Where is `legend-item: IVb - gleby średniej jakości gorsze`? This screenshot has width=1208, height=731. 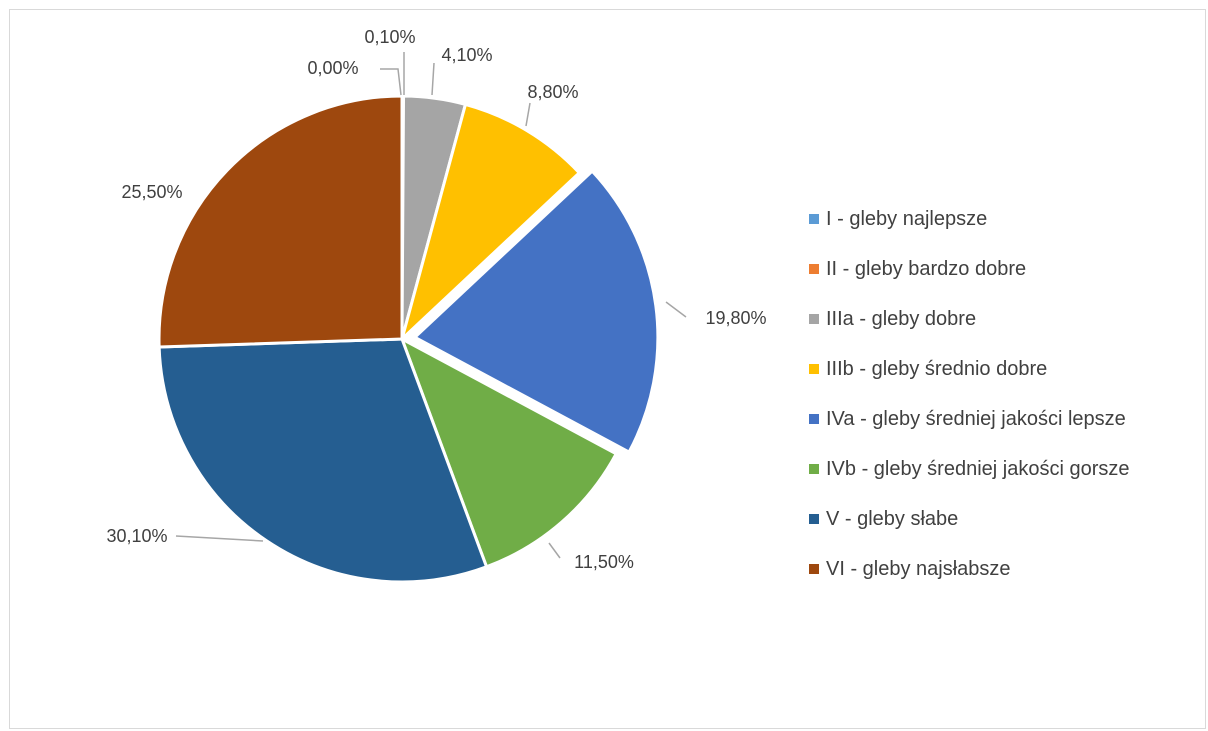 legend-item: IVb - gleby średniej jakości gorsze is located at coordinates (1006, 469).